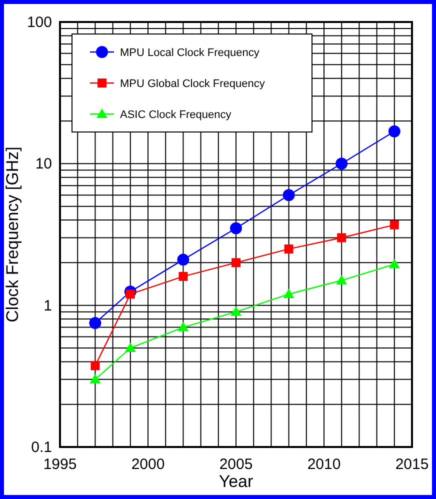  I want to click on x-tick-label: 1995, so click(60, 464).